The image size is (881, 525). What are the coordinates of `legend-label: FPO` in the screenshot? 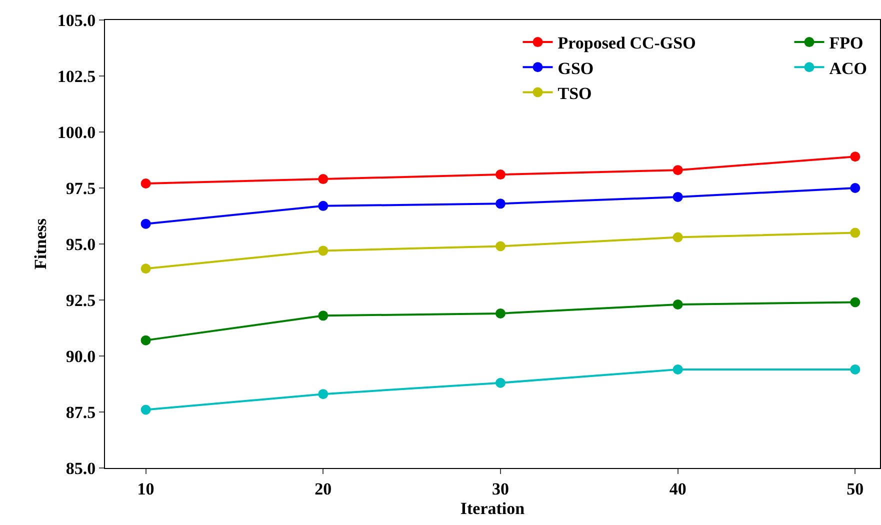 It's located at (846, 43).